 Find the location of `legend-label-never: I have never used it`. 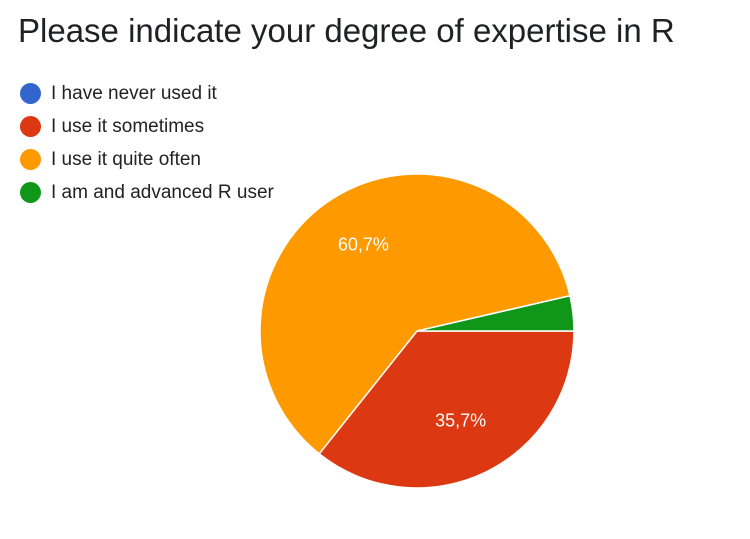

legend-label-never: I have never used it is located at coordinates (134, 93).